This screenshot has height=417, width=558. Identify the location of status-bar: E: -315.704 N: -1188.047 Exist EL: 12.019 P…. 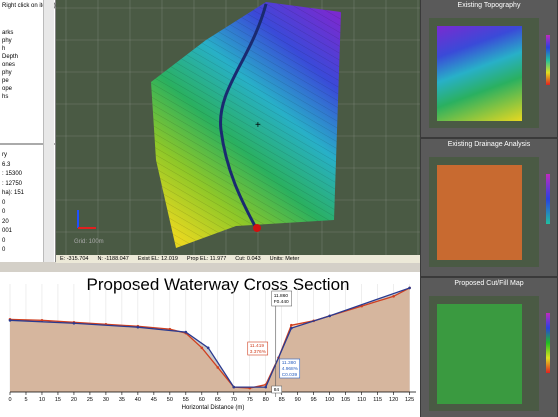
(238, 259).